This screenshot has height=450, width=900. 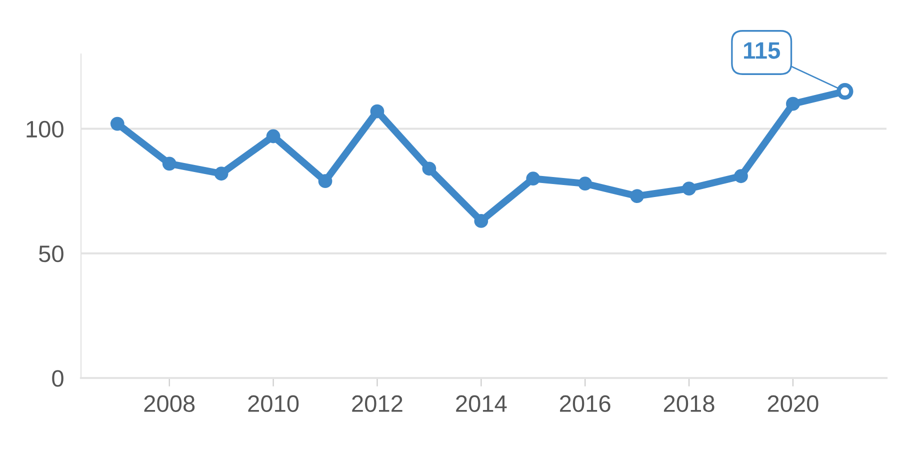 I want to click on annotation: 115, so click(x=762, y=50).